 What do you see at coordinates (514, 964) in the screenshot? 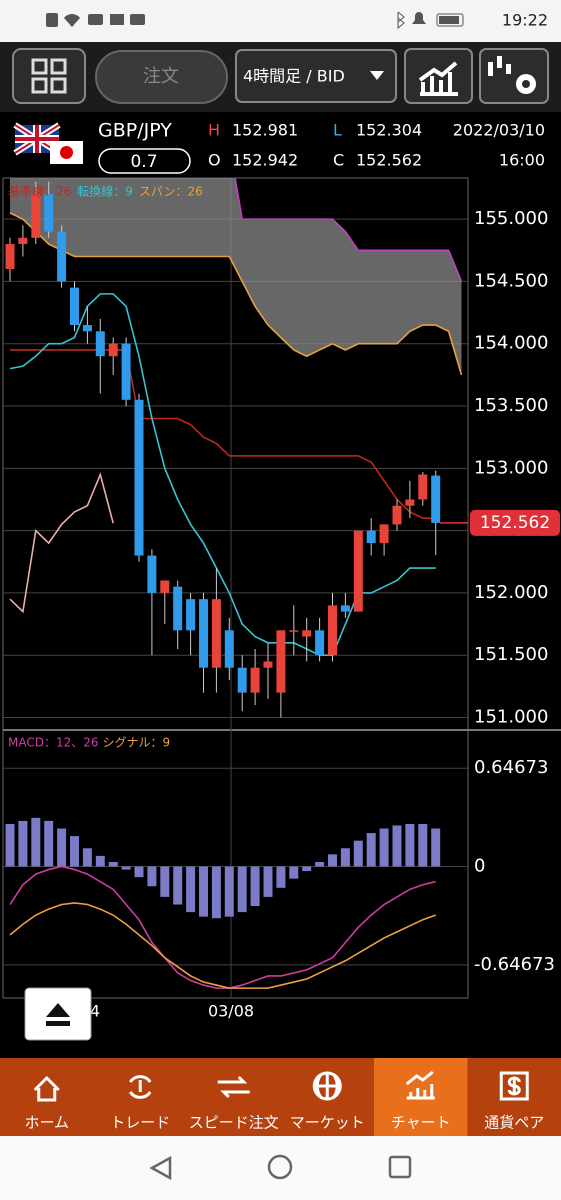
I see `y-tick-label: -0.64673` at bounding box center [514, 964].